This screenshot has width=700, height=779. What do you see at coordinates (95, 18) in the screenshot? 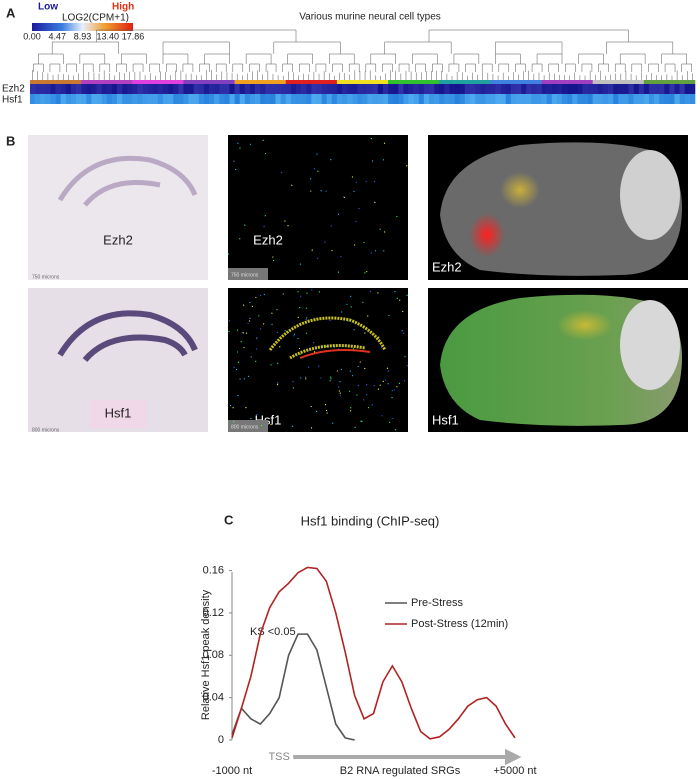
I see `legend-title: LOG2(CPM+1)` at bounding box center [95, 18].